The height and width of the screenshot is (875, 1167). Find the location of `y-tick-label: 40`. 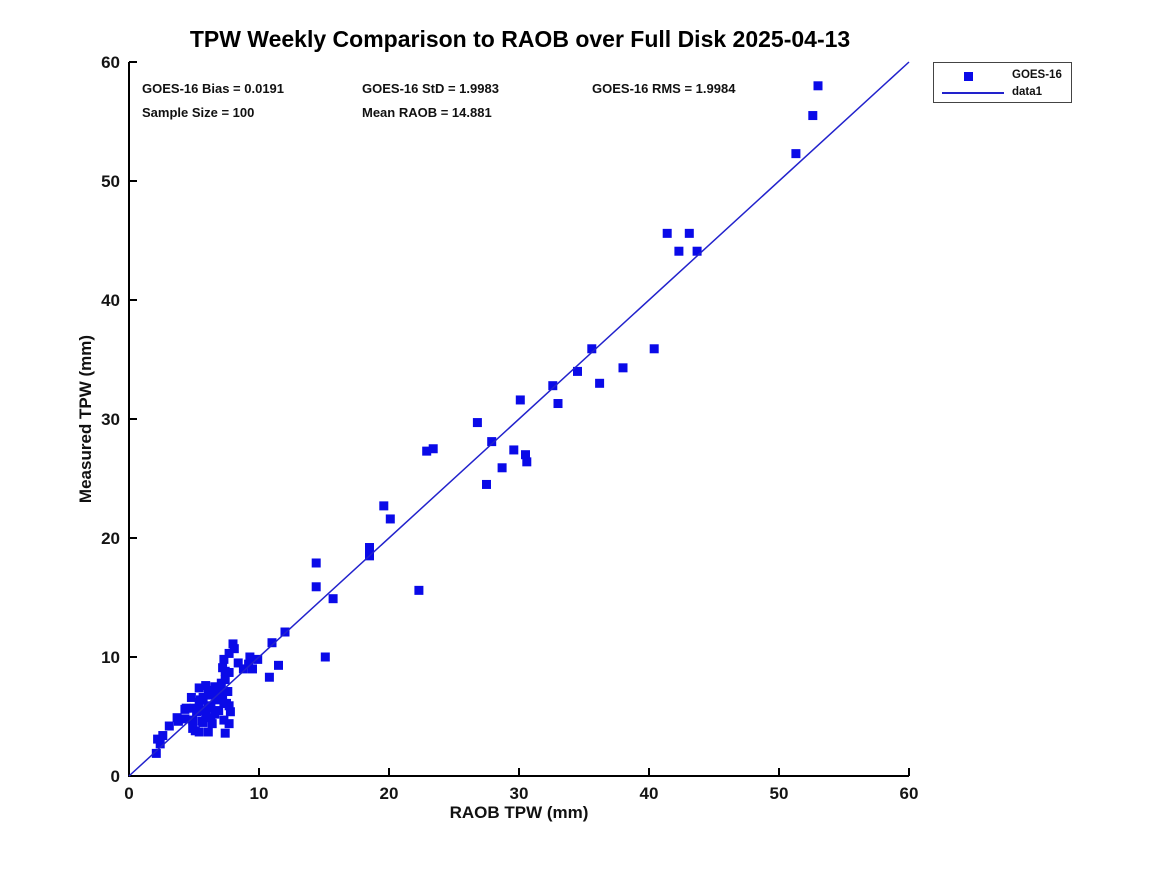

y-tick-label: 40 is located at coordinates (110, 300).